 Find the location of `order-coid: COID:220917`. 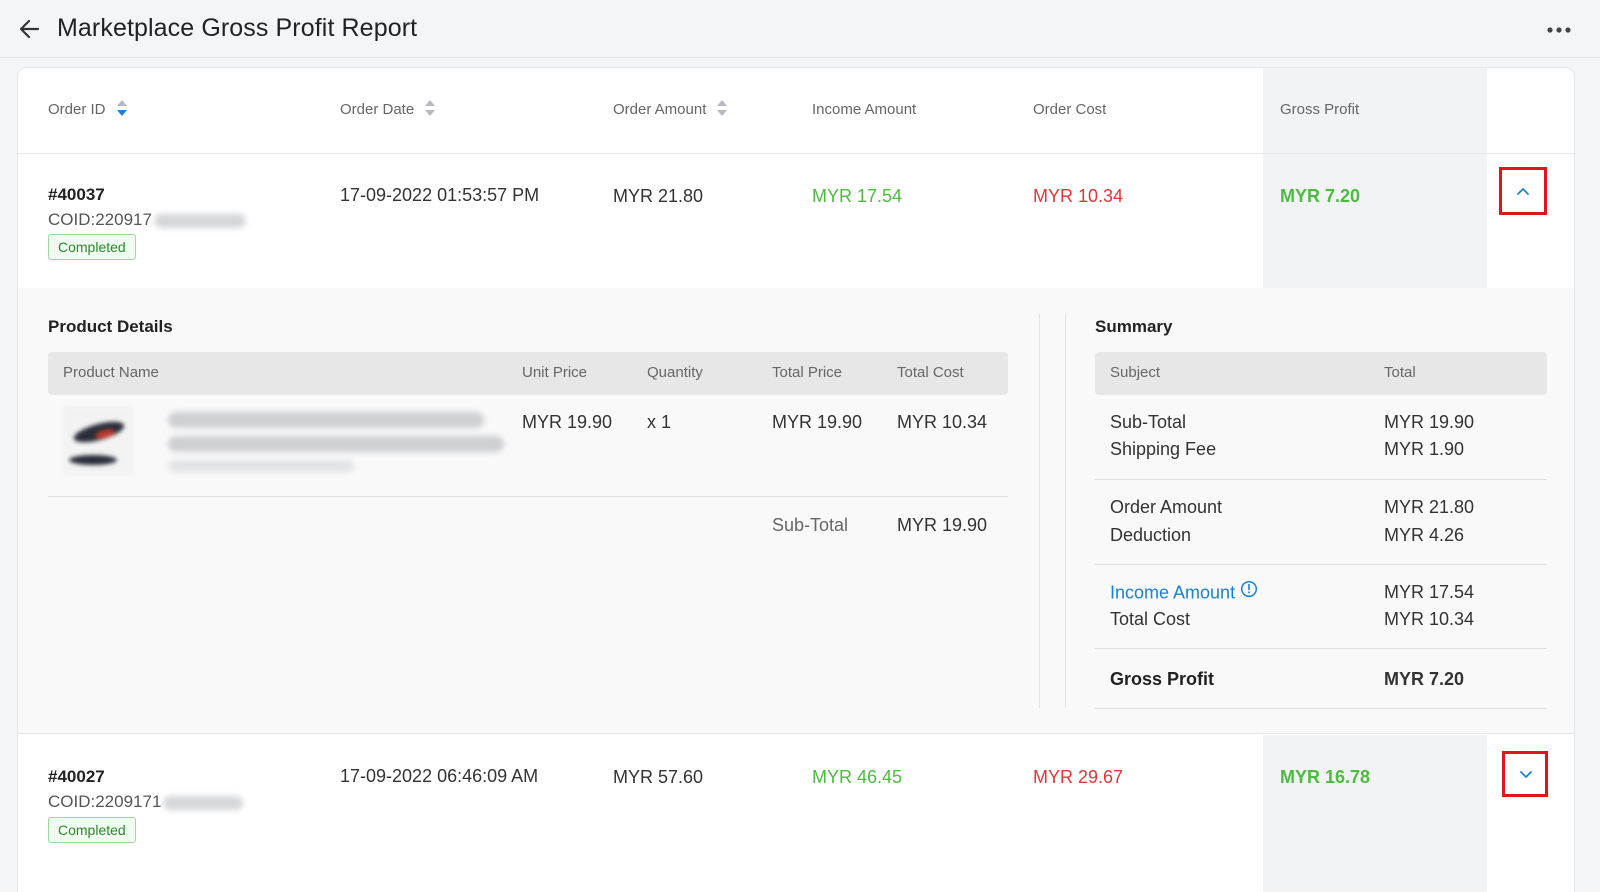

order-coid: COID:220917 is located at coordinates (147, 220).